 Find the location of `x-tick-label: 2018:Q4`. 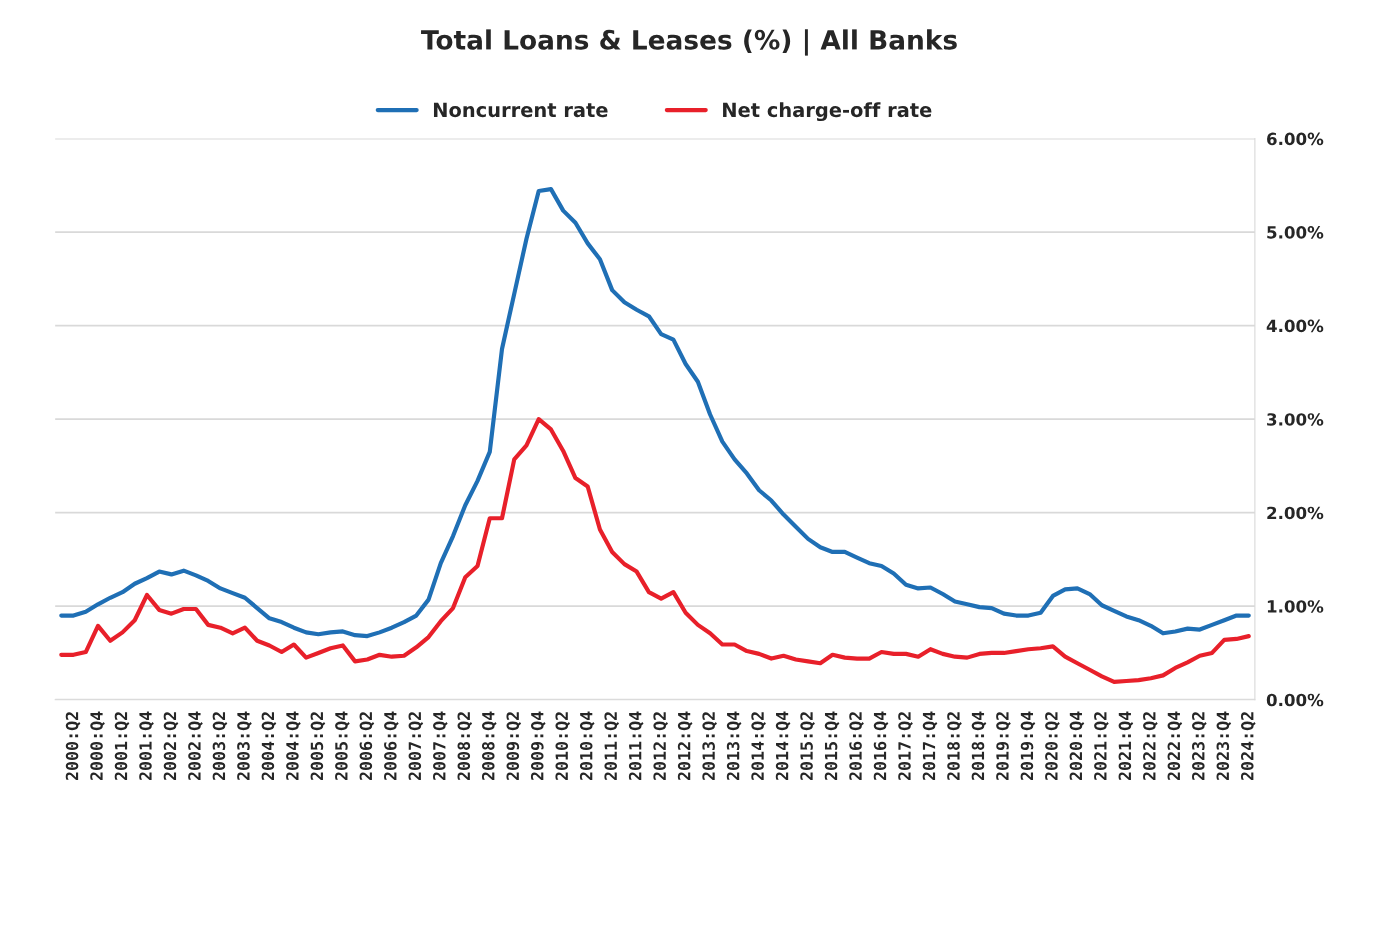

x-tick-label: 2018:Q4 is located at coordinates (979, 746).